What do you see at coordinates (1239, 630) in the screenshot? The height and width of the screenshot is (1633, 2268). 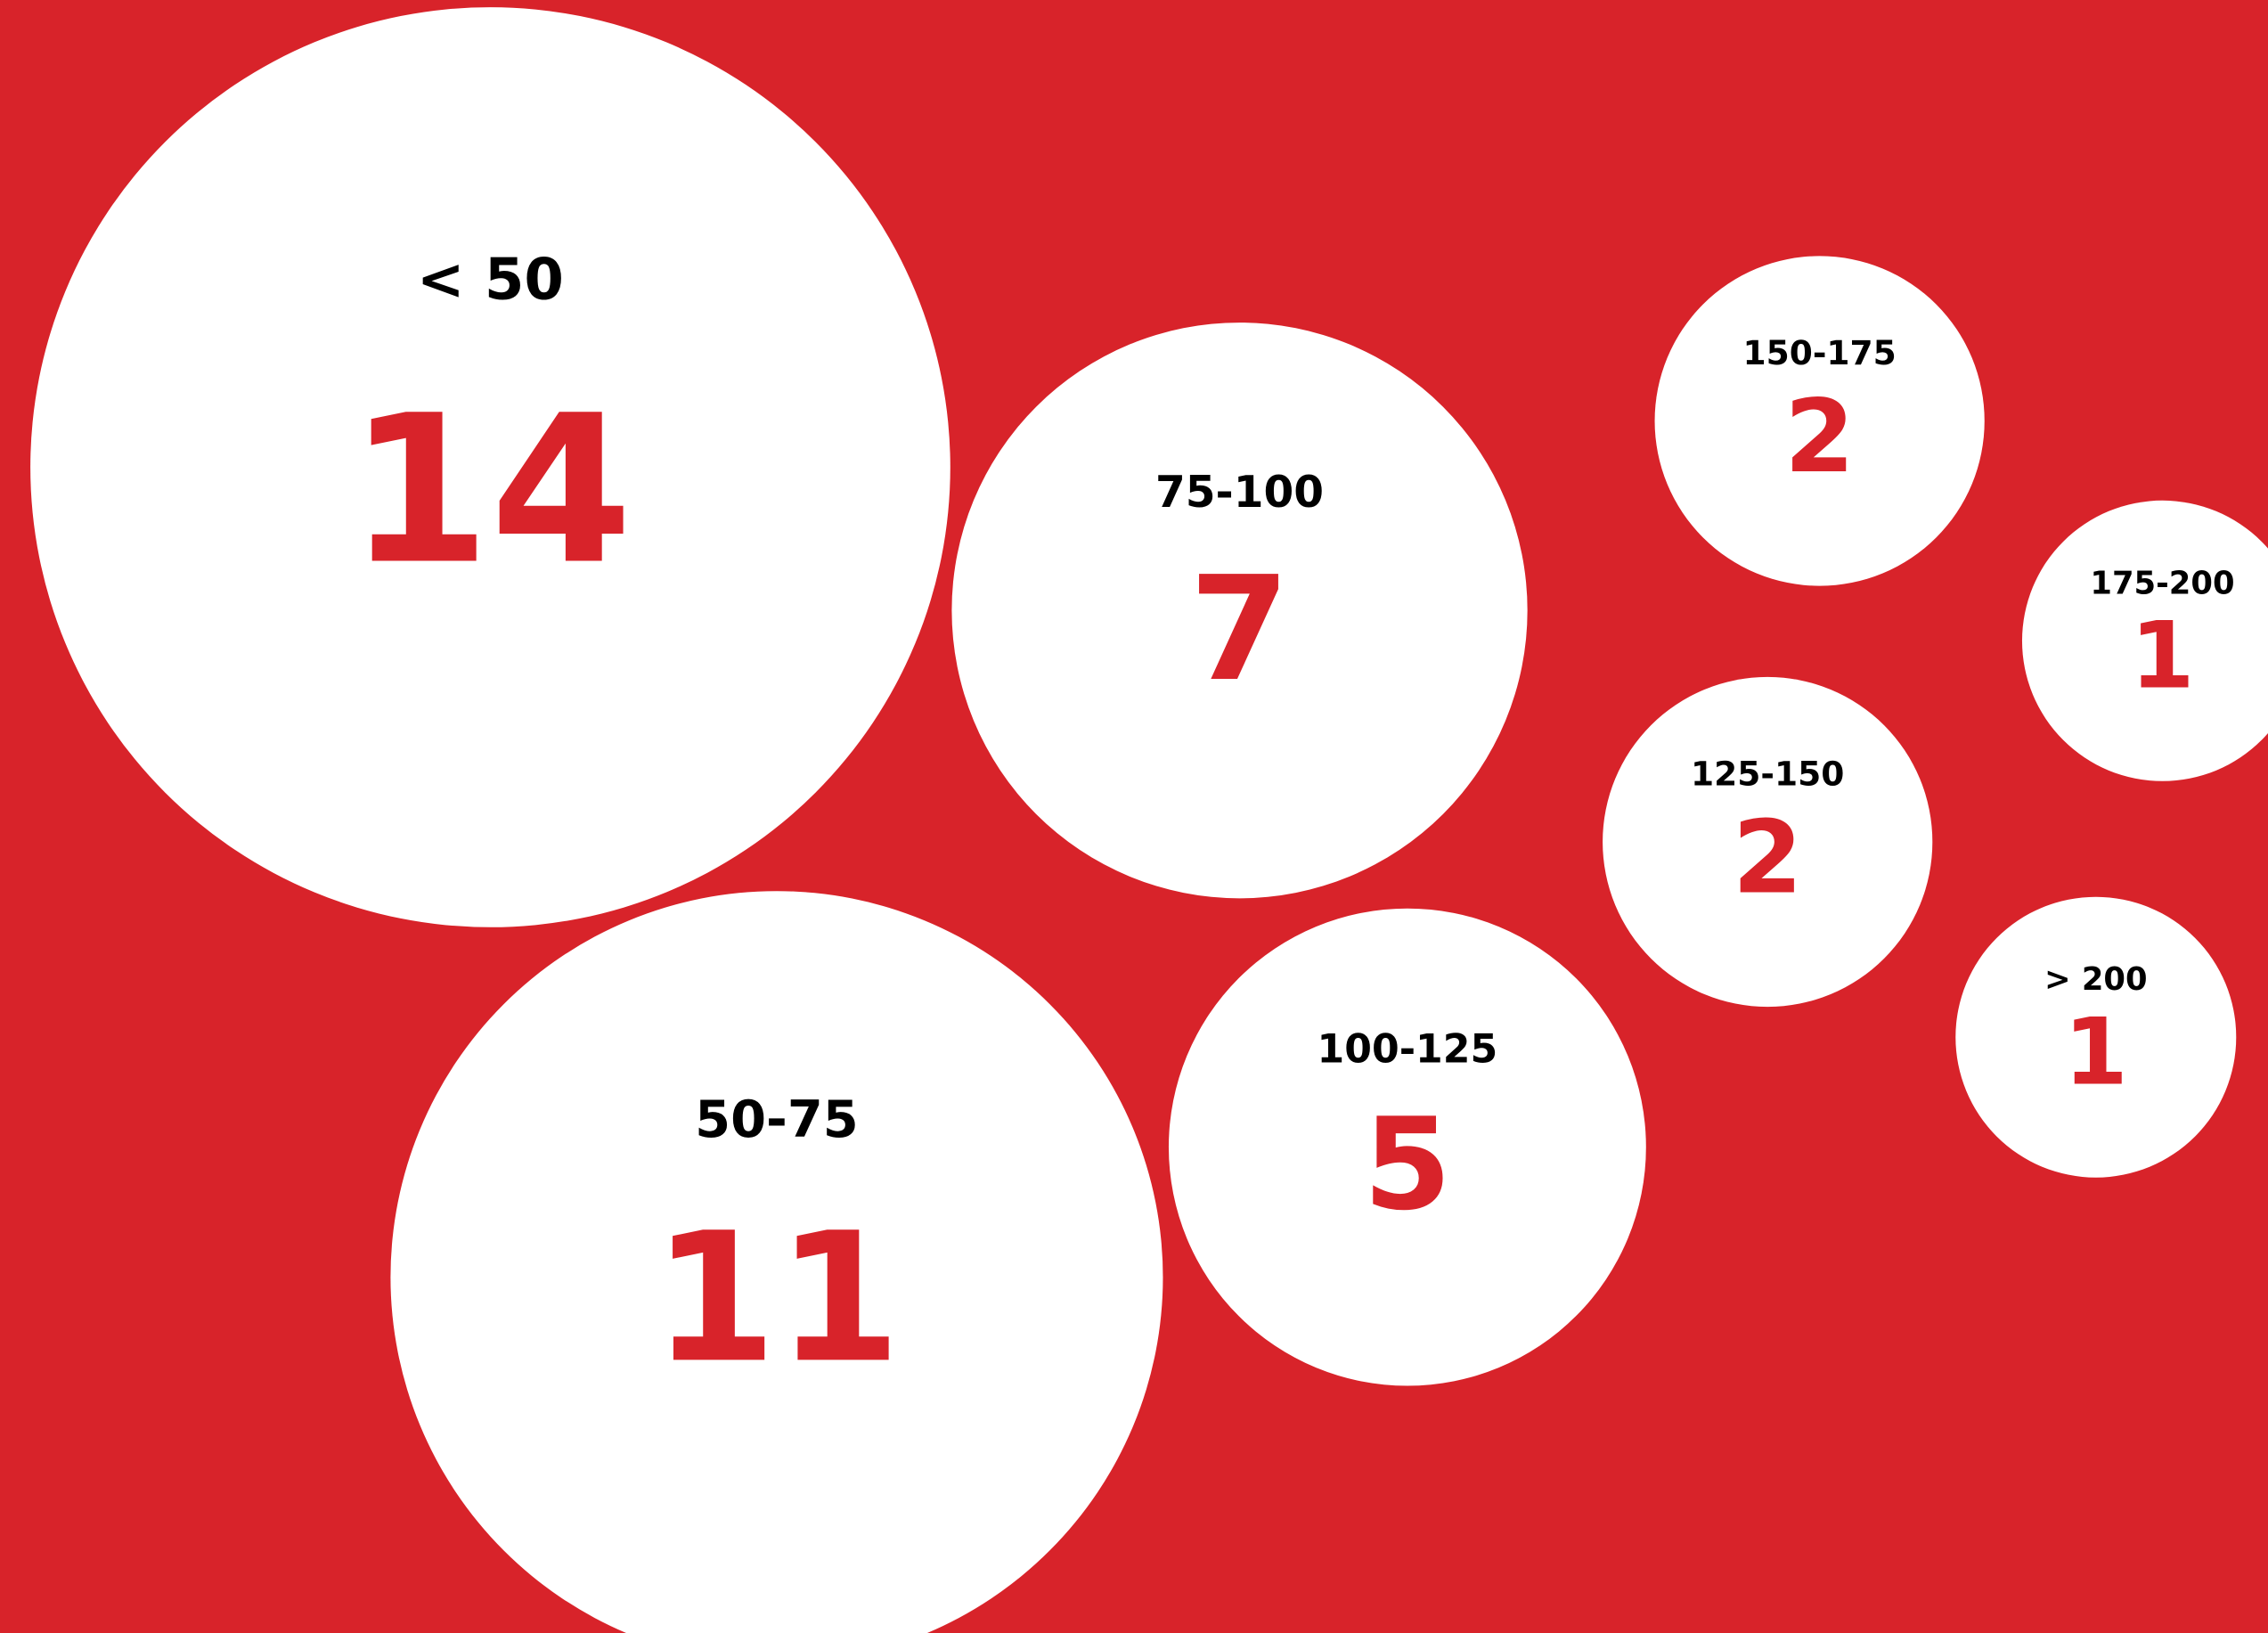 I see `bubble-value: 7` at bounding box center [1239, 630].